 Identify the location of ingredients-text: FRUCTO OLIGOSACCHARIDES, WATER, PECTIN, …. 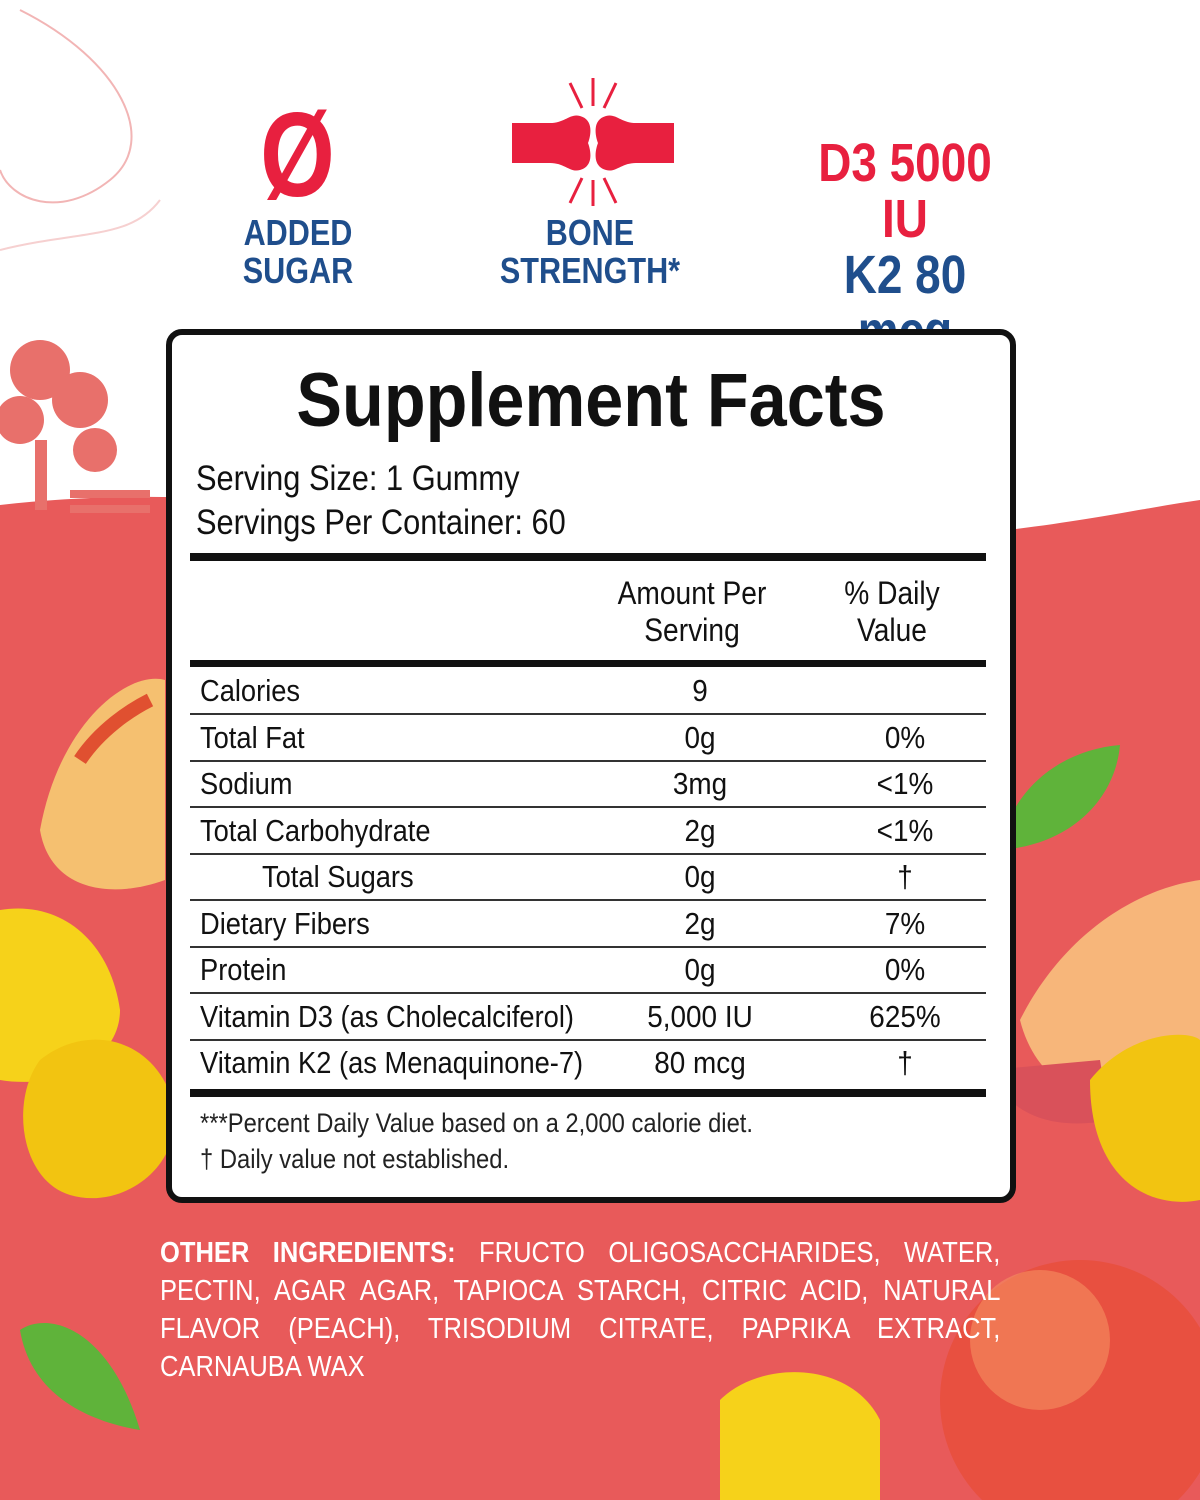
(580, 1310).